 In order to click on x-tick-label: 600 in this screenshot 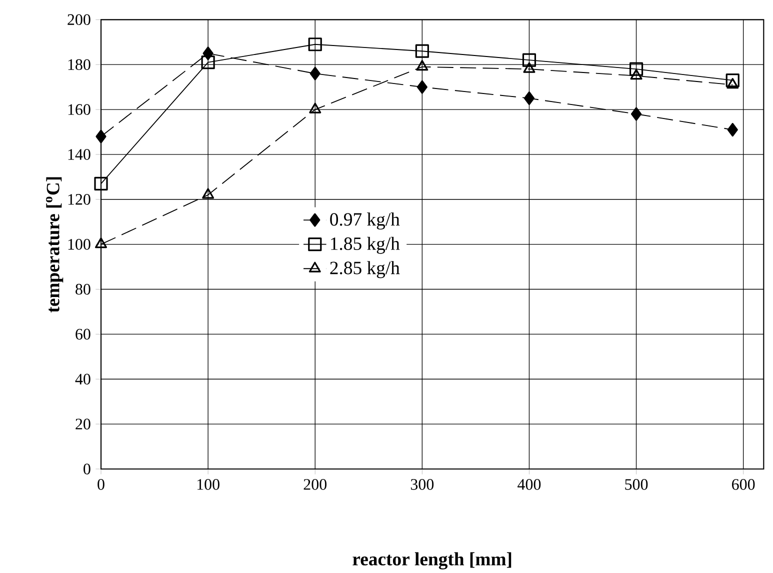, I will do `click(743, 484)`.